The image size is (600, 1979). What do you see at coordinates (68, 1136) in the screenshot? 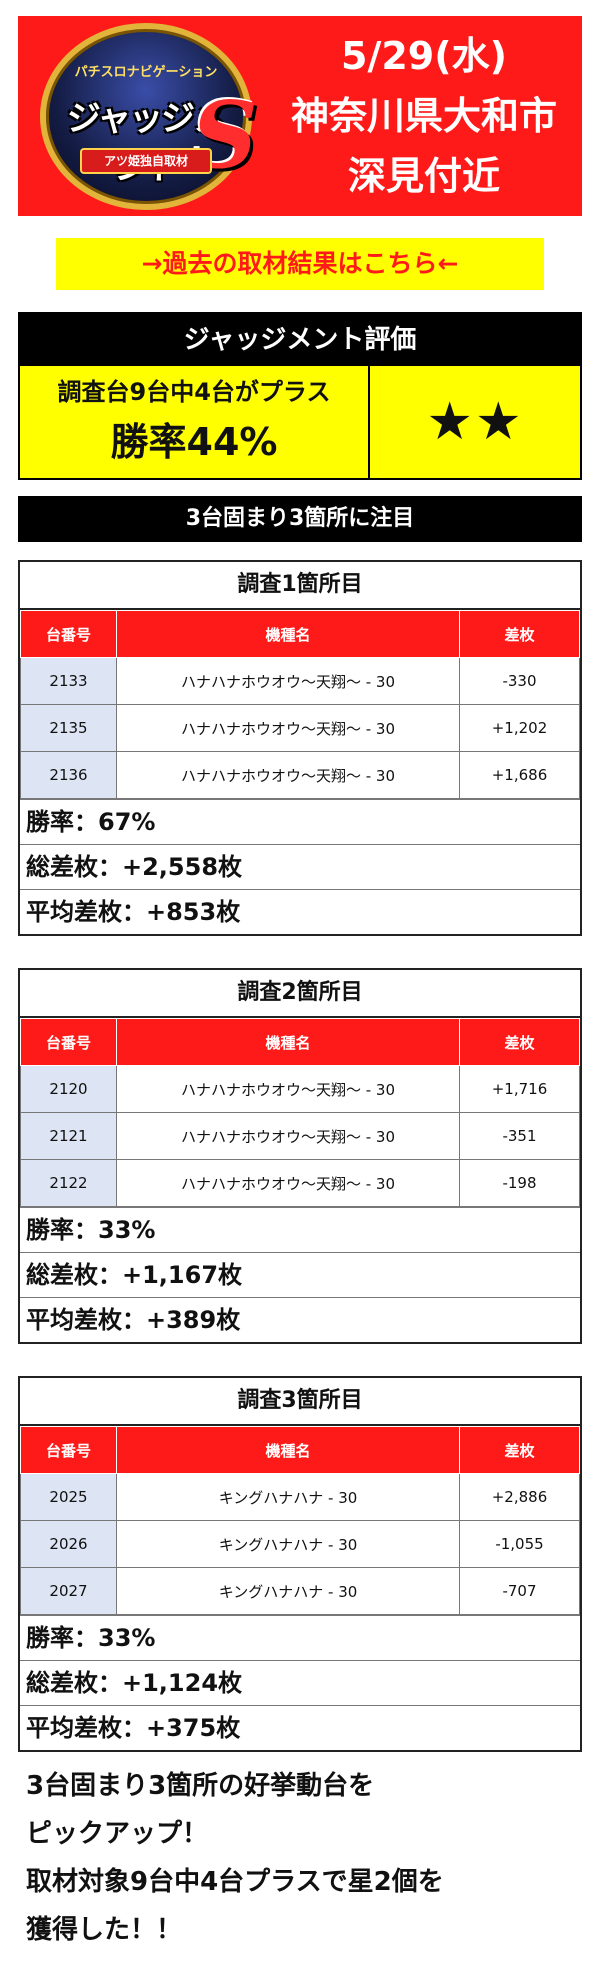
I see `machine-number: 2121` at bounding box center [68, 1136].